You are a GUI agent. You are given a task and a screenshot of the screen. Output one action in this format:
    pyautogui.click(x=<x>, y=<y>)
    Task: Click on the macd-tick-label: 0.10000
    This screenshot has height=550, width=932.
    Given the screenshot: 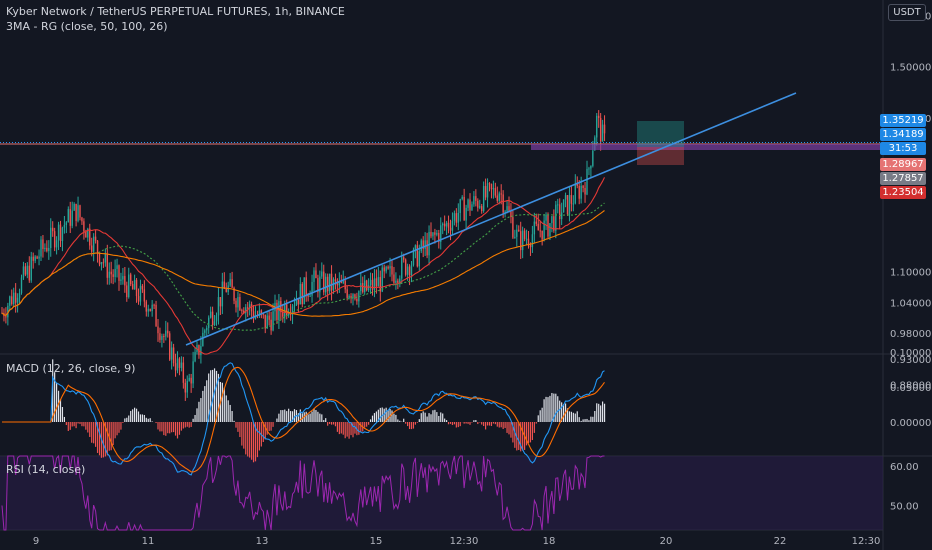 What is the action you would take?
    pyautogui.click(x=910, y=353)
    